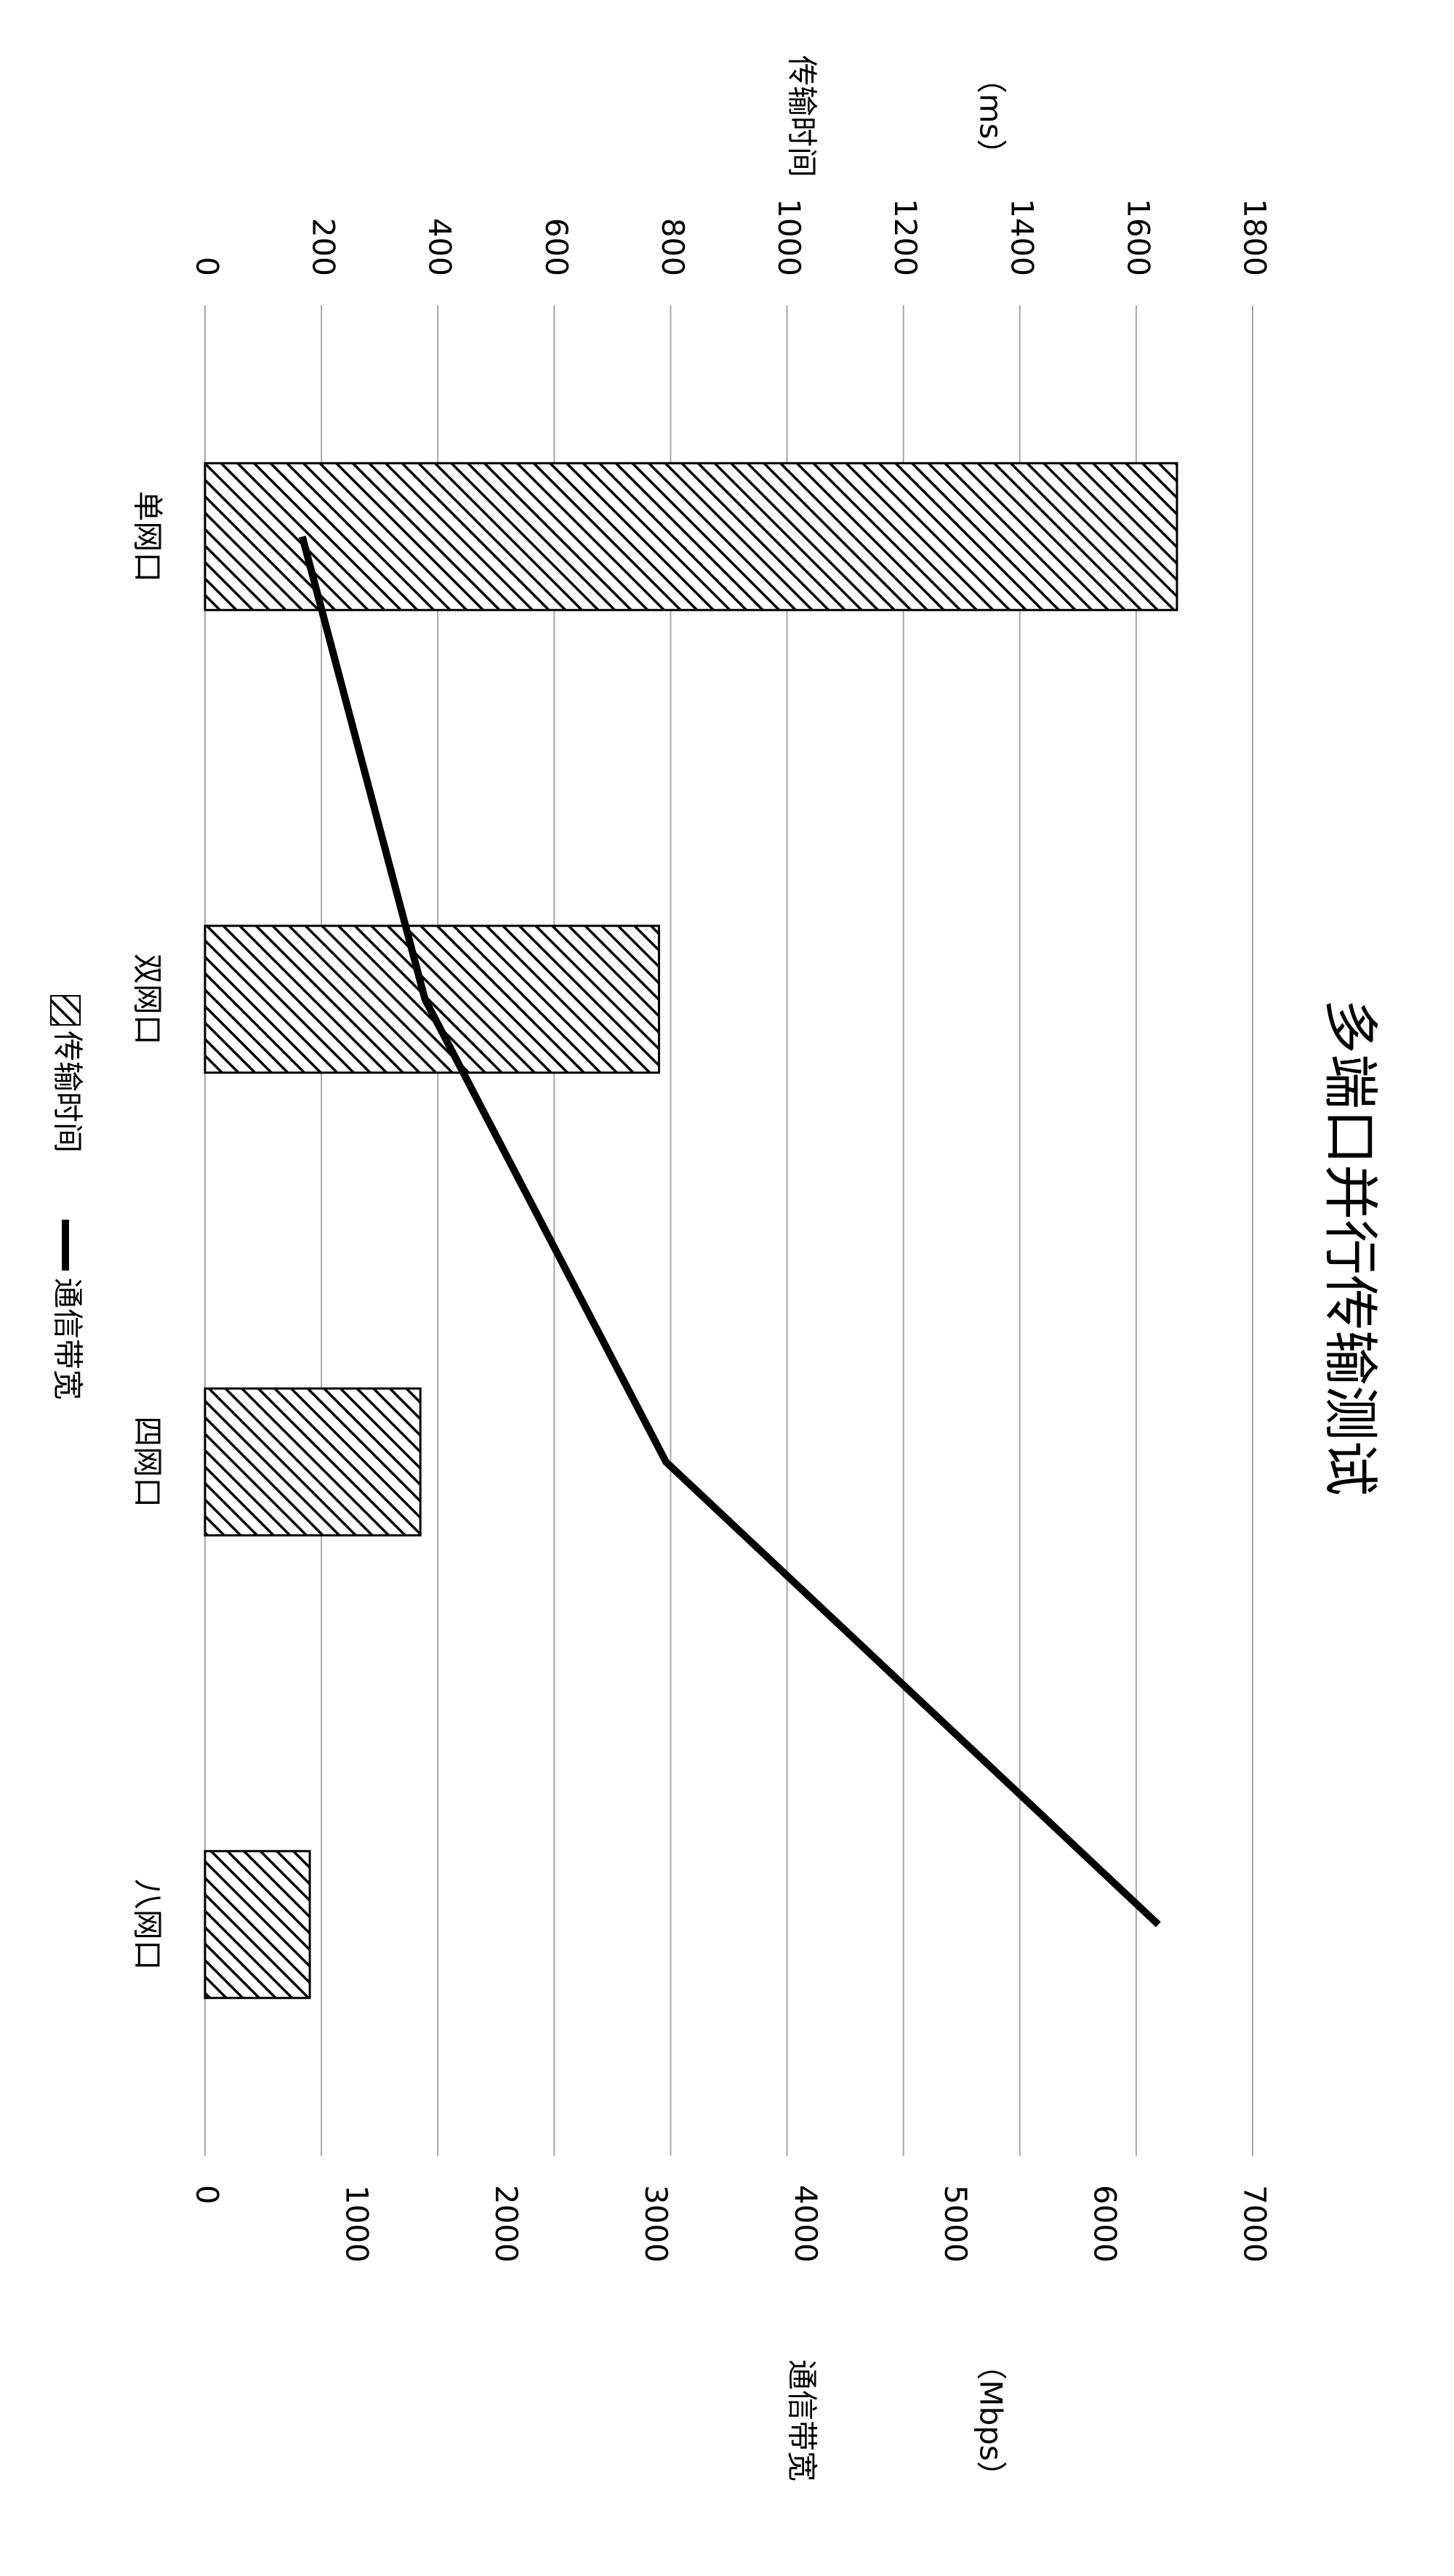 This screenshot has height=2576, width=1454. I want to click on x-tick-label: 双网口, so click(148, 999).